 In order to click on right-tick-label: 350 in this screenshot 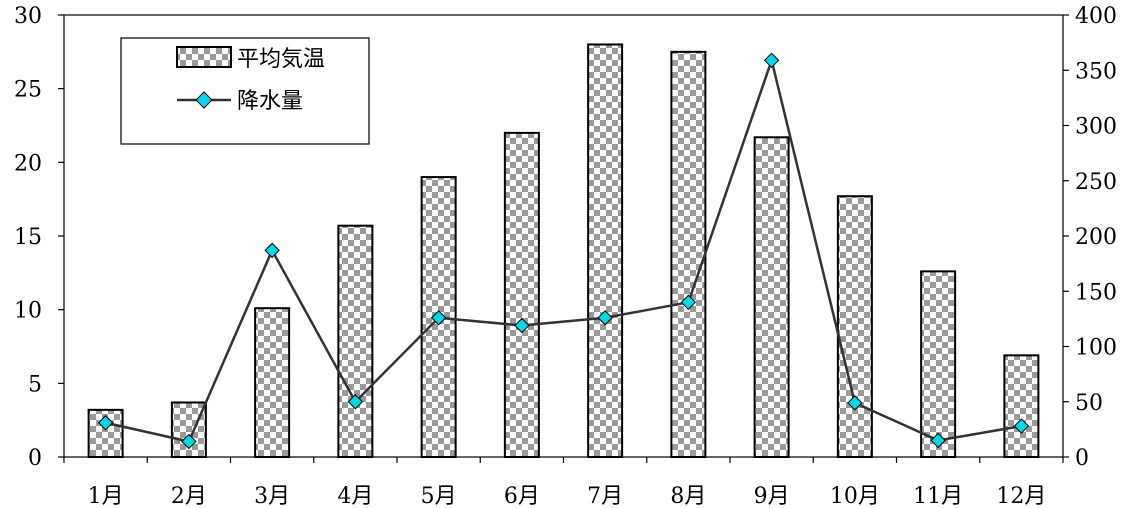, I will do `click(1096, 71)`.